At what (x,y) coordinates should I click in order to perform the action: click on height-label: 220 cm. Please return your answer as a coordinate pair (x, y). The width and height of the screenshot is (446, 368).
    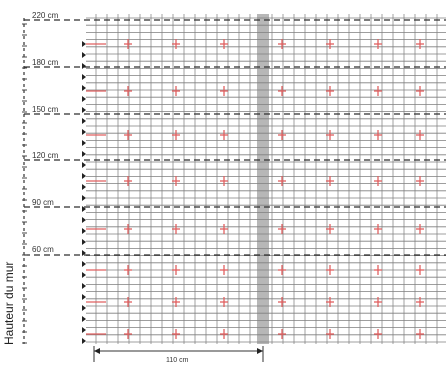
    Looking at the image, I should click on (45, 15).